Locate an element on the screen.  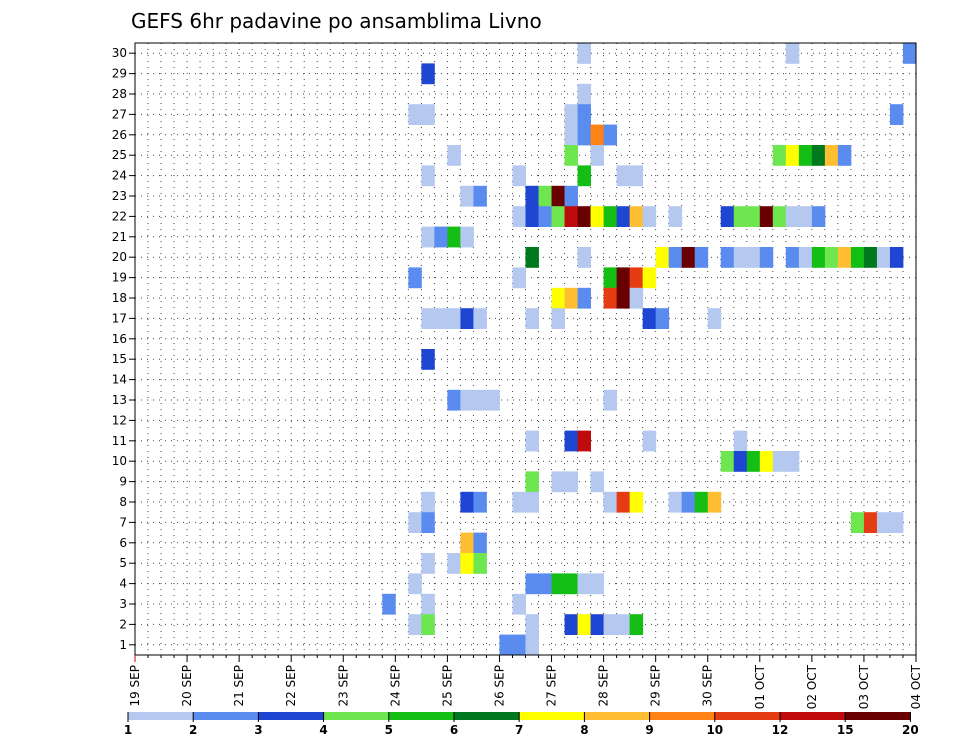
x-tick-label: 30 SEP is located at coordinates (708, 686).